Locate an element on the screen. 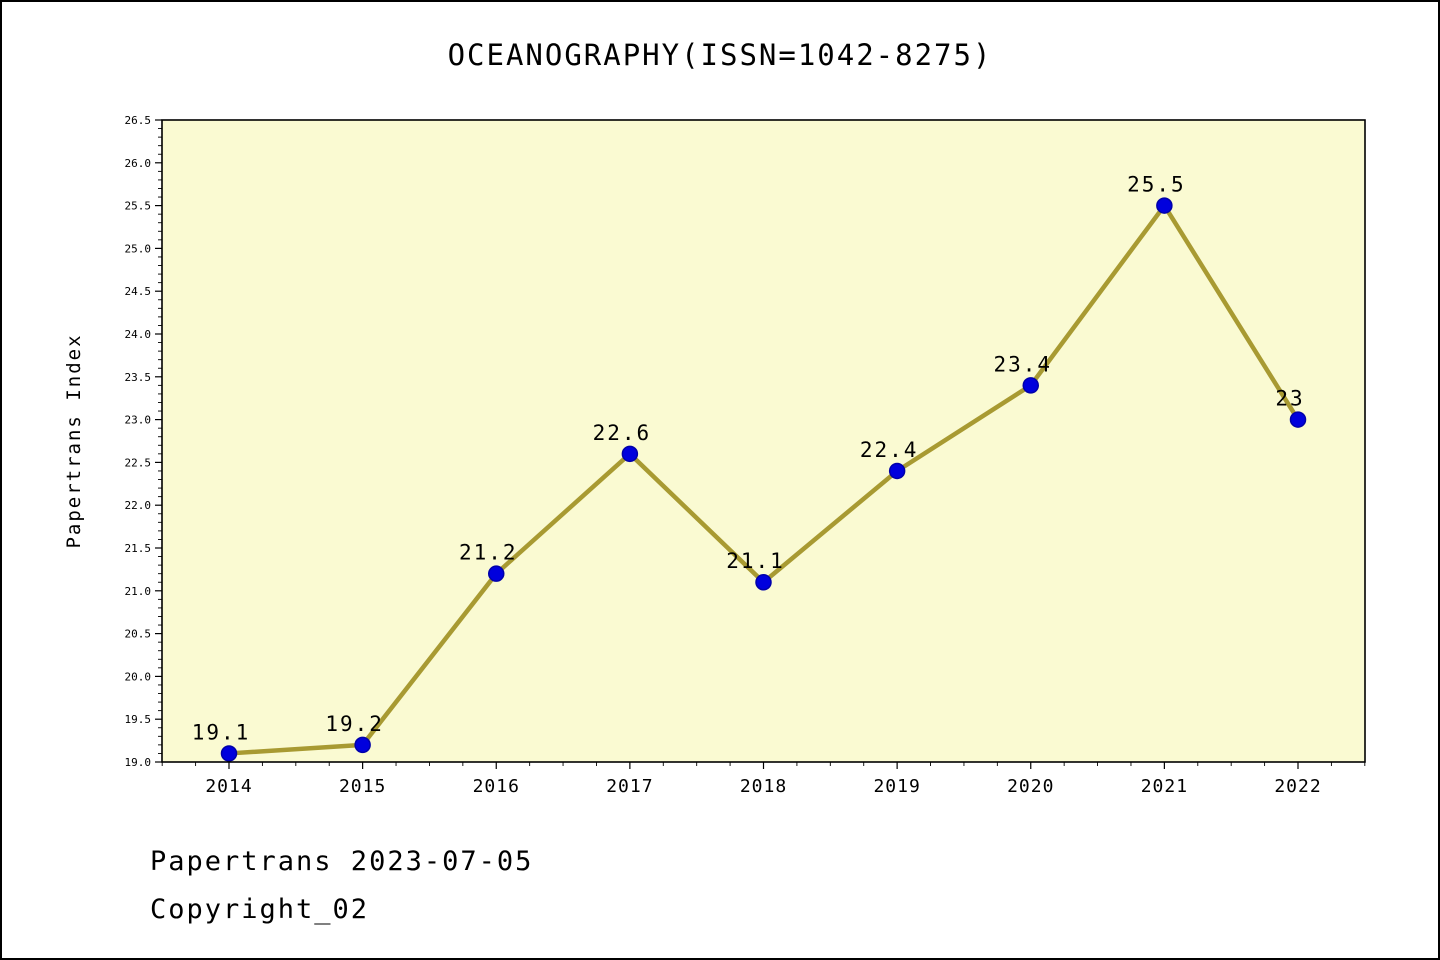 The image size is (1440, 960). data-point-label: 19.2 is located at coordinates (354, 724).